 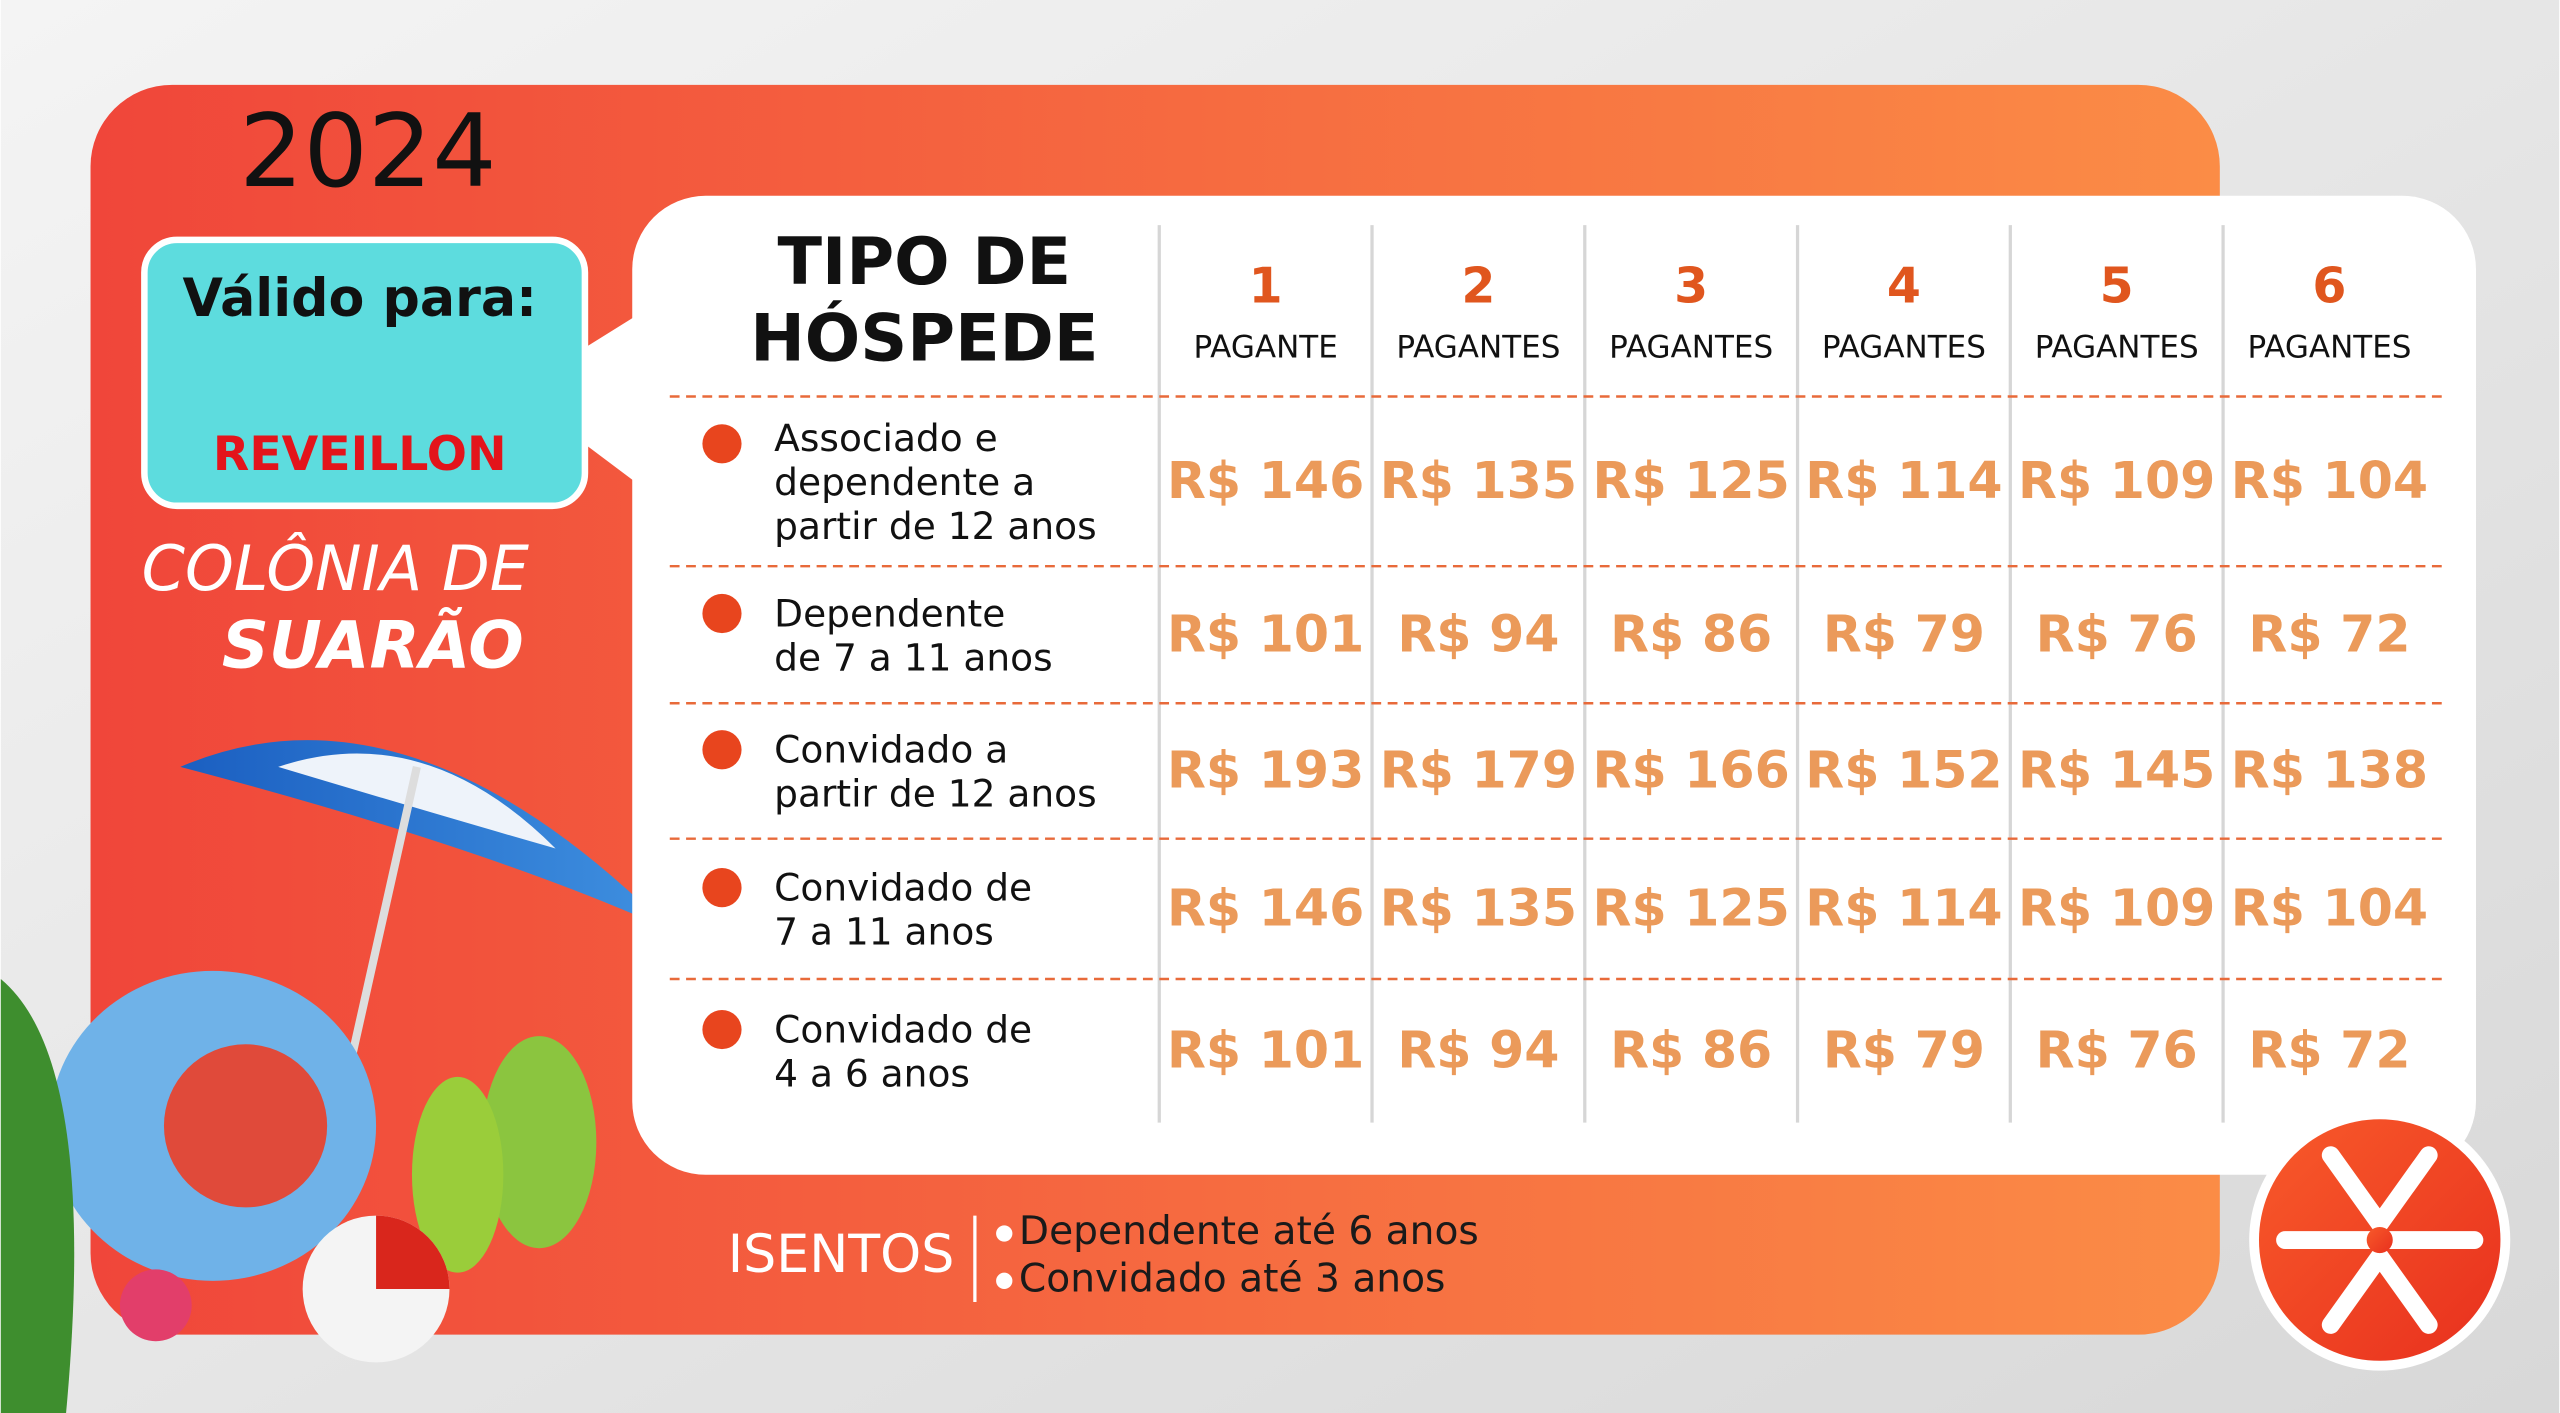 I want to click on row-label: dependente a, so click(x=904, y=482).